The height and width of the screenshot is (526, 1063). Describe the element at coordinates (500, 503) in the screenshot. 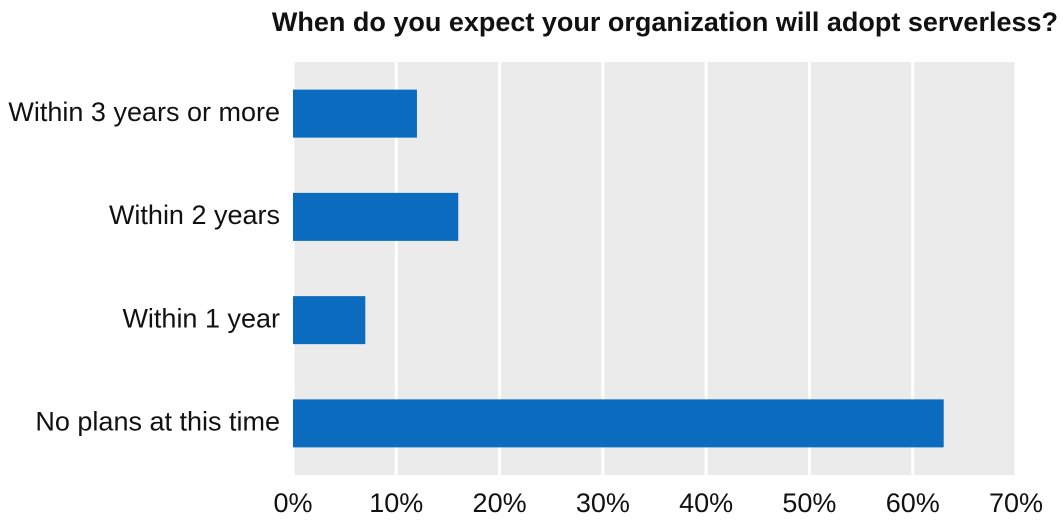

I see `x-tick-label: 20%` at that location.